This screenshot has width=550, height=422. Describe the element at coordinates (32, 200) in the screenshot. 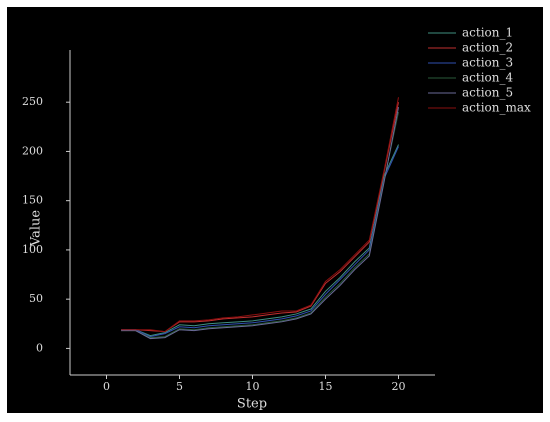

I see `y-tick-label: 150` at that location.